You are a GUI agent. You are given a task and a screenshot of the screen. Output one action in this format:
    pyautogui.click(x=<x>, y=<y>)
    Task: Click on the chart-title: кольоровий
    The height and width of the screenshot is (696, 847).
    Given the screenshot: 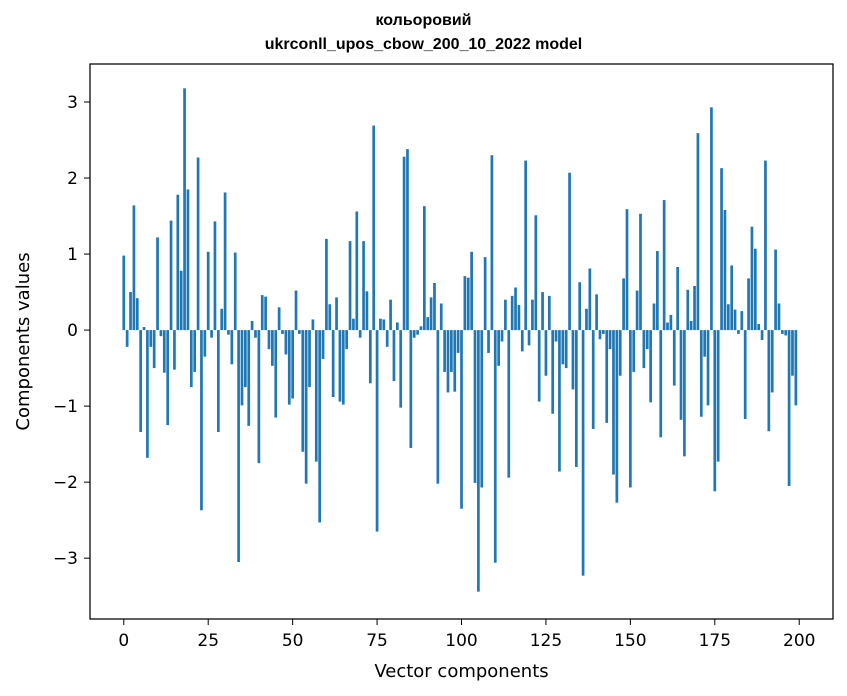 What is the action you would take?
    pyautogui.click(x=423, y=20)
    